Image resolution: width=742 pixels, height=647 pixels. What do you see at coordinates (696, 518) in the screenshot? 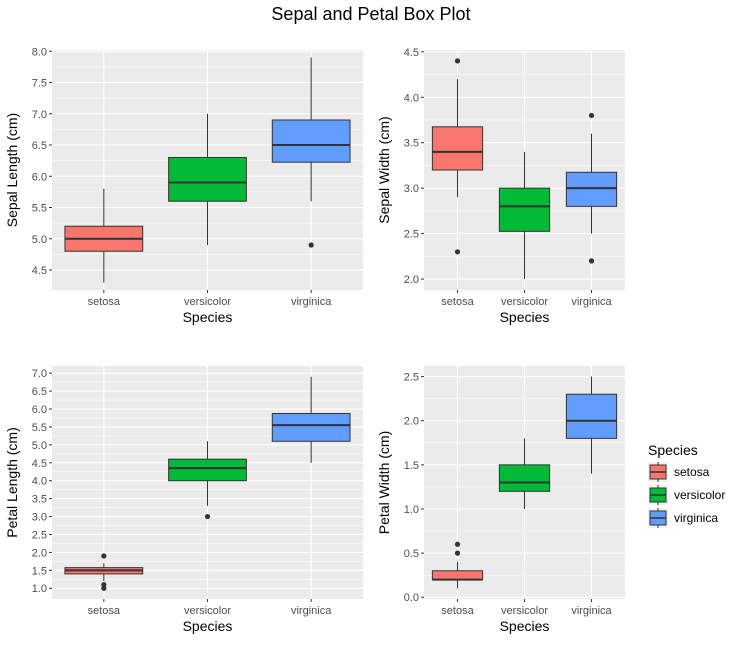
I see `legend-label: virginica` at bounding box center [696, 518].